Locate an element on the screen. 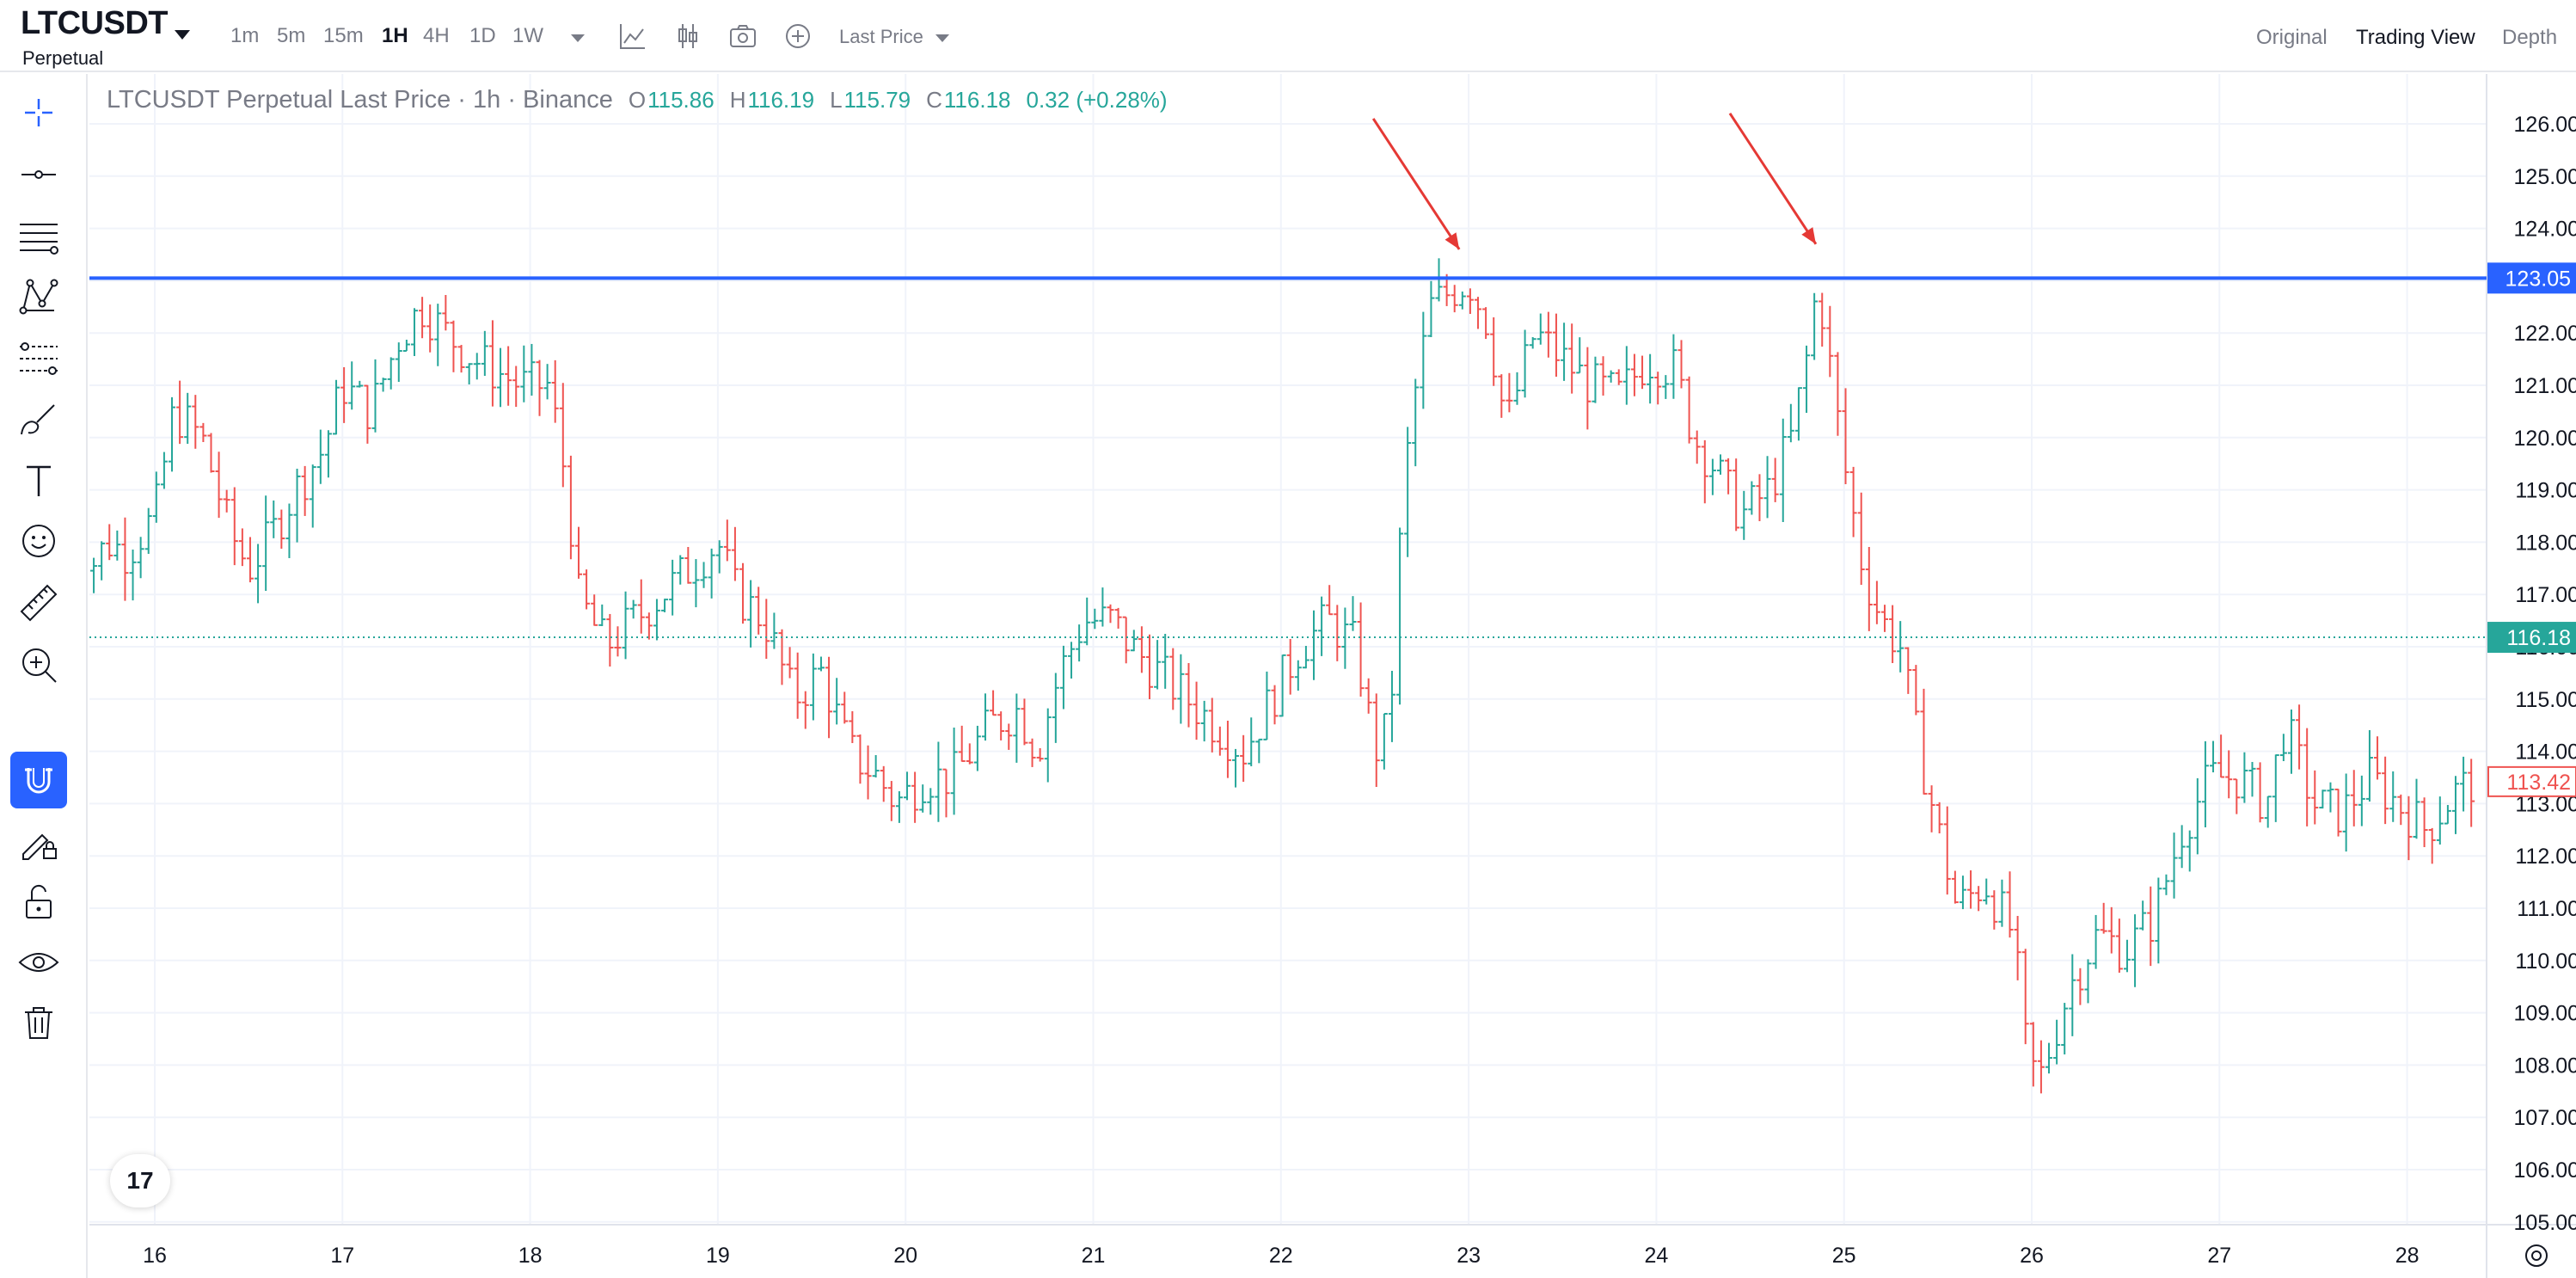  x-tick-label: 20 is located at coordinates (905, 1256).